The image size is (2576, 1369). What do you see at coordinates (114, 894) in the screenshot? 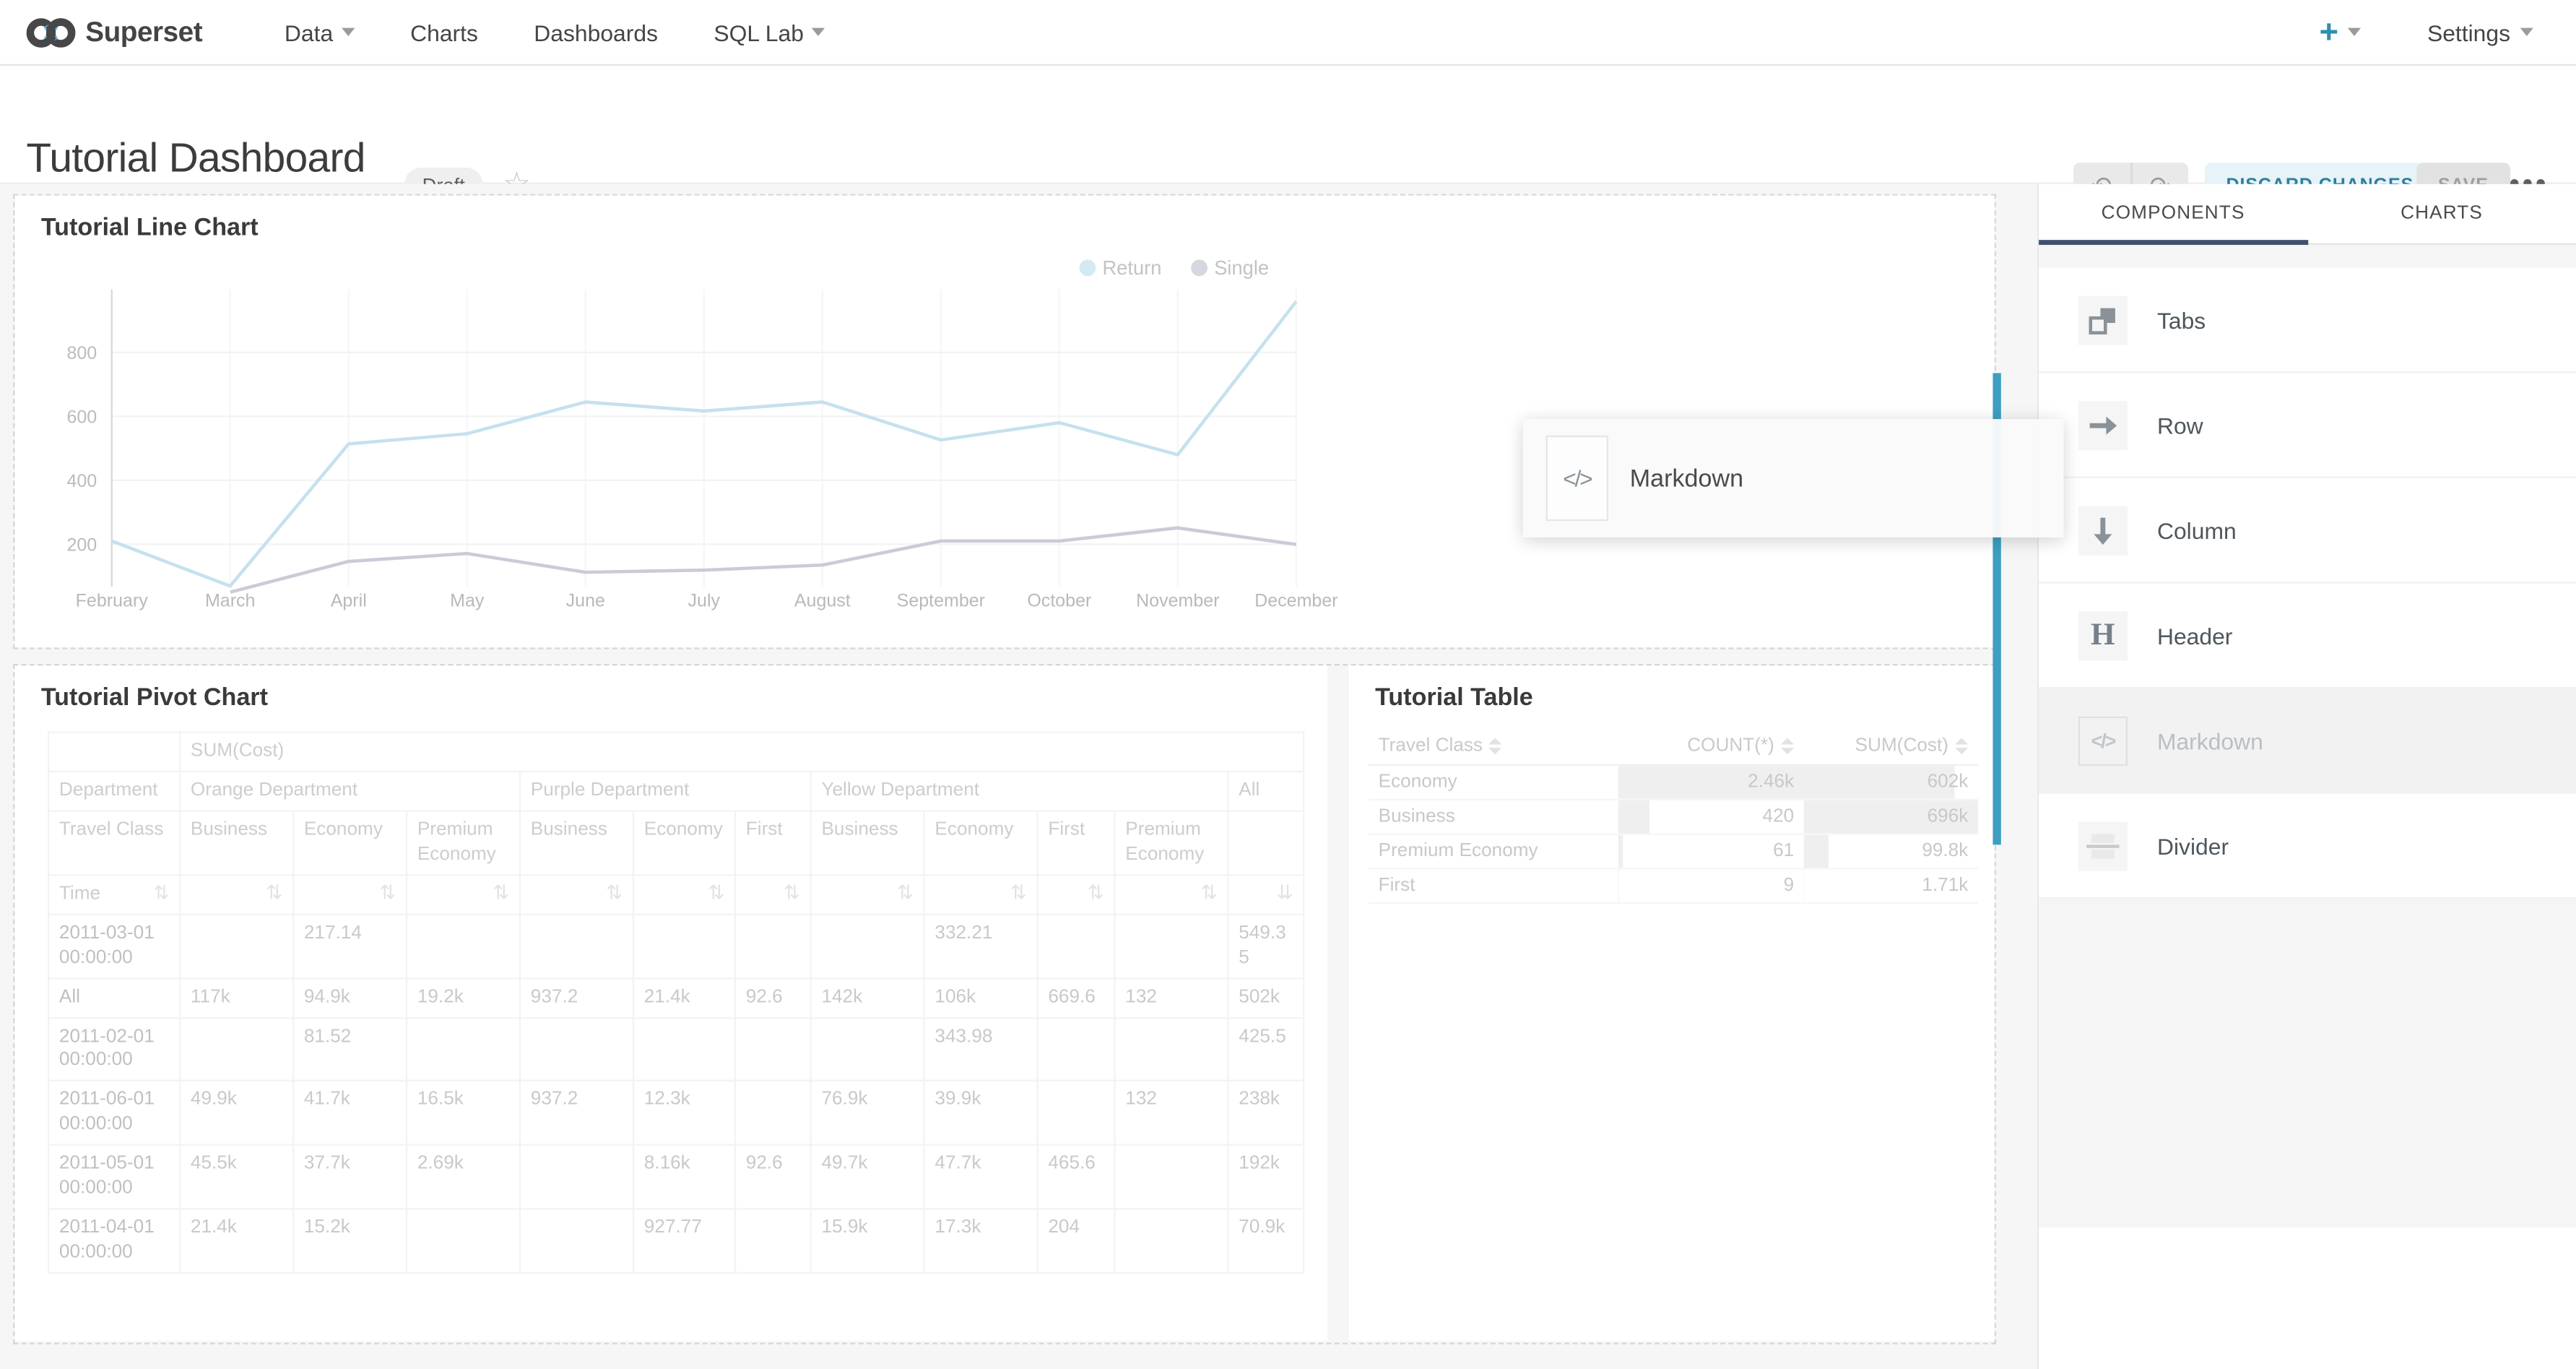
I see `pivot-time-header: Time ⇅` at bounding box center [114, 894].